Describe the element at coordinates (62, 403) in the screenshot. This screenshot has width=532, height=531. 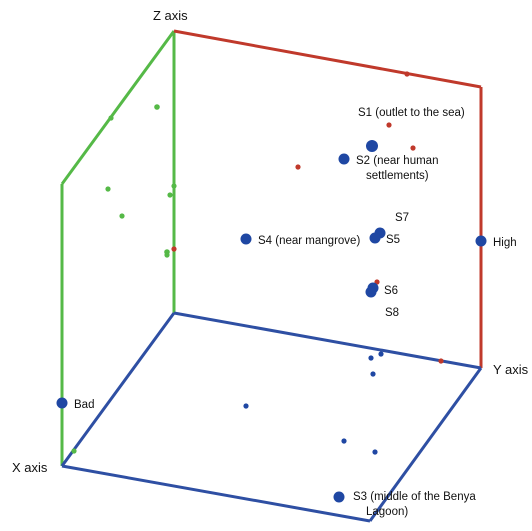
I see `bad-marker-point` at that location.